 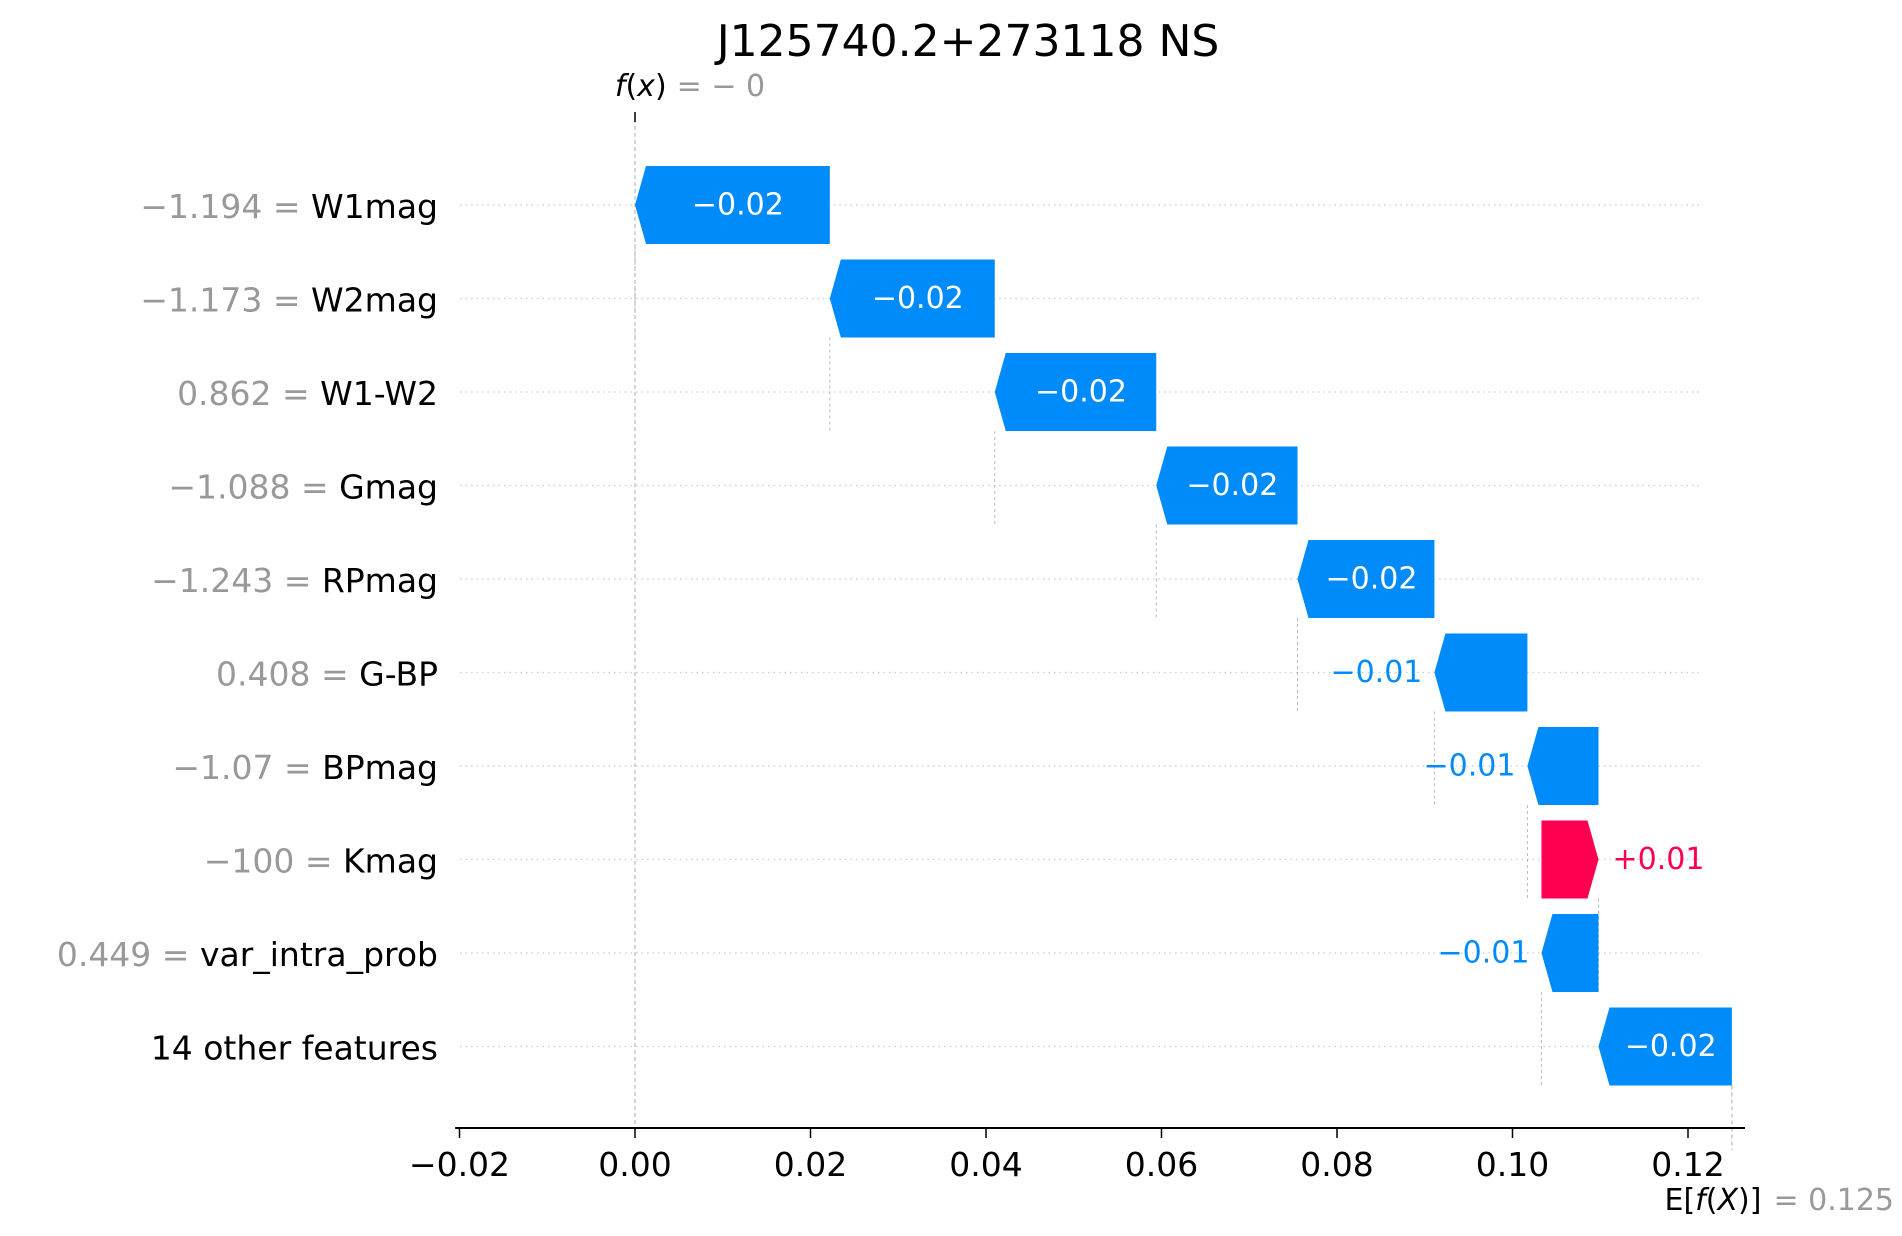 What do you see at coordinates (721, 86) in the screenshot?
I see `fx-value: = − 0` at bounding box center [721, 86].